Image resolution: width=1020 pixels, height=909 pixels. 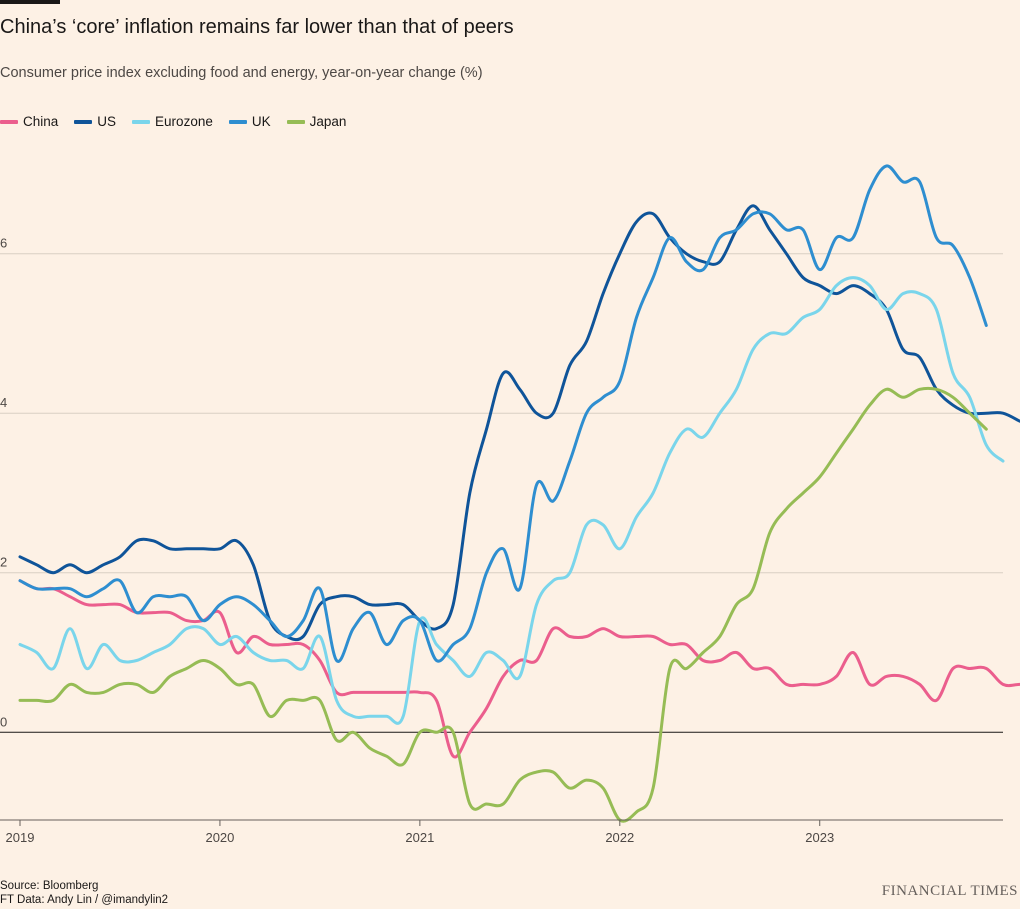 What do you see at coordinates (95, 121) in the screenshot?
I see `legend-item-us: US` at bounding box center [95, 121].